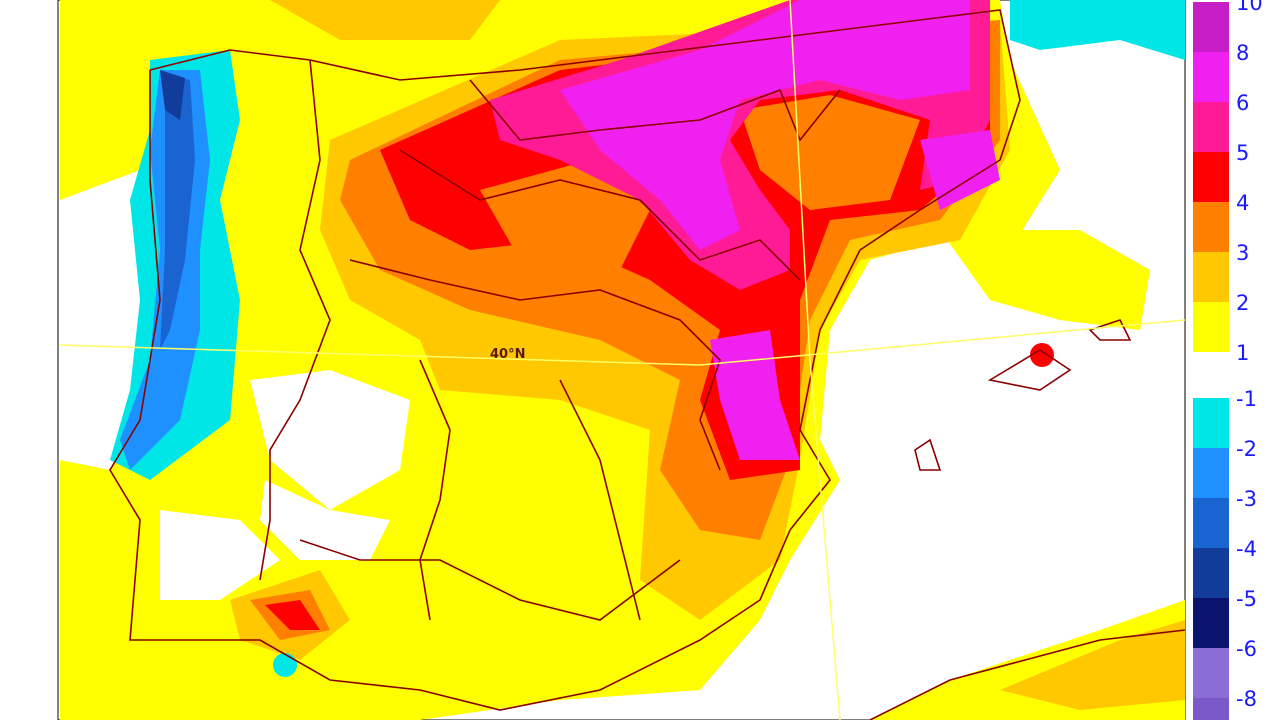 This screenshot has width=1280, height=720. What do you see at coordinates (1242, 153) in the screenshot?
I see `colorbar-label: 5` at bounding box center [1242, 153].